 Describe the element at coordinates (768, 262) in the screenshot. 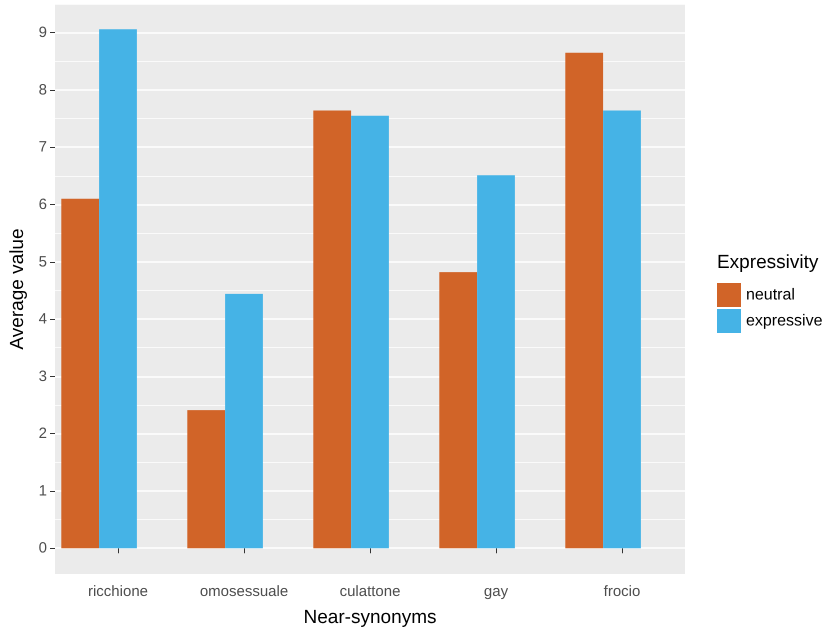

I see `legend-title: Expressivity` at that location.